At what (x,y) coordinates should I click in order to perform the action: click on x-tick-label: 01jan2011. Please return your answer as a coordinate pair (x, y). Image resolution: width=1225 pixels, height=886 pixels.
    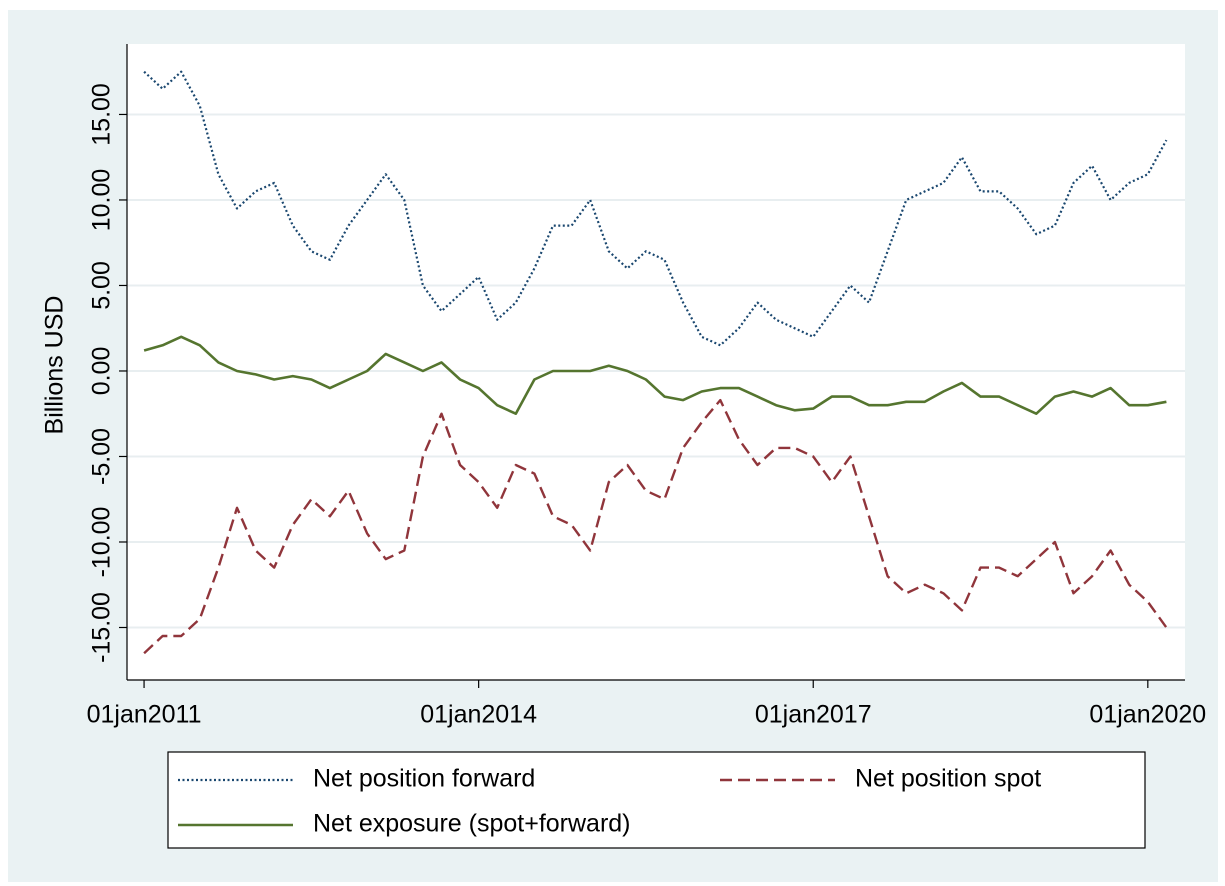
    Looking at the image, I should click on (144, 715).